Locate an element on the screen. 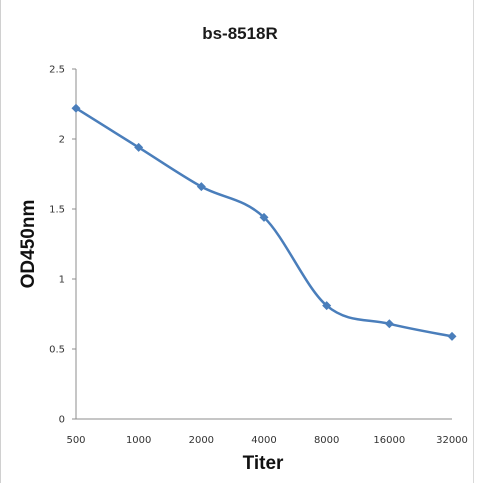 This screenshot has height=483, width=477. y-tick-label: 1.5 is located at coordinates (57, 210).